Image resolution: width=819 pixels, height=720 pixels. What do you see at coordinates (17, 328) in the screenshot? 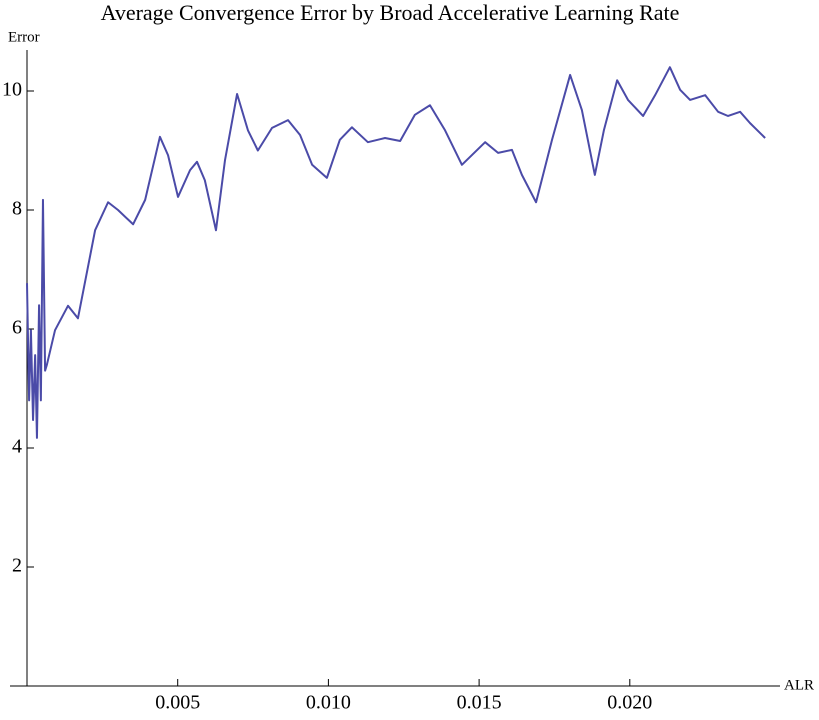
I see `y-tick-label: 6` at bounding box center [17, 328].